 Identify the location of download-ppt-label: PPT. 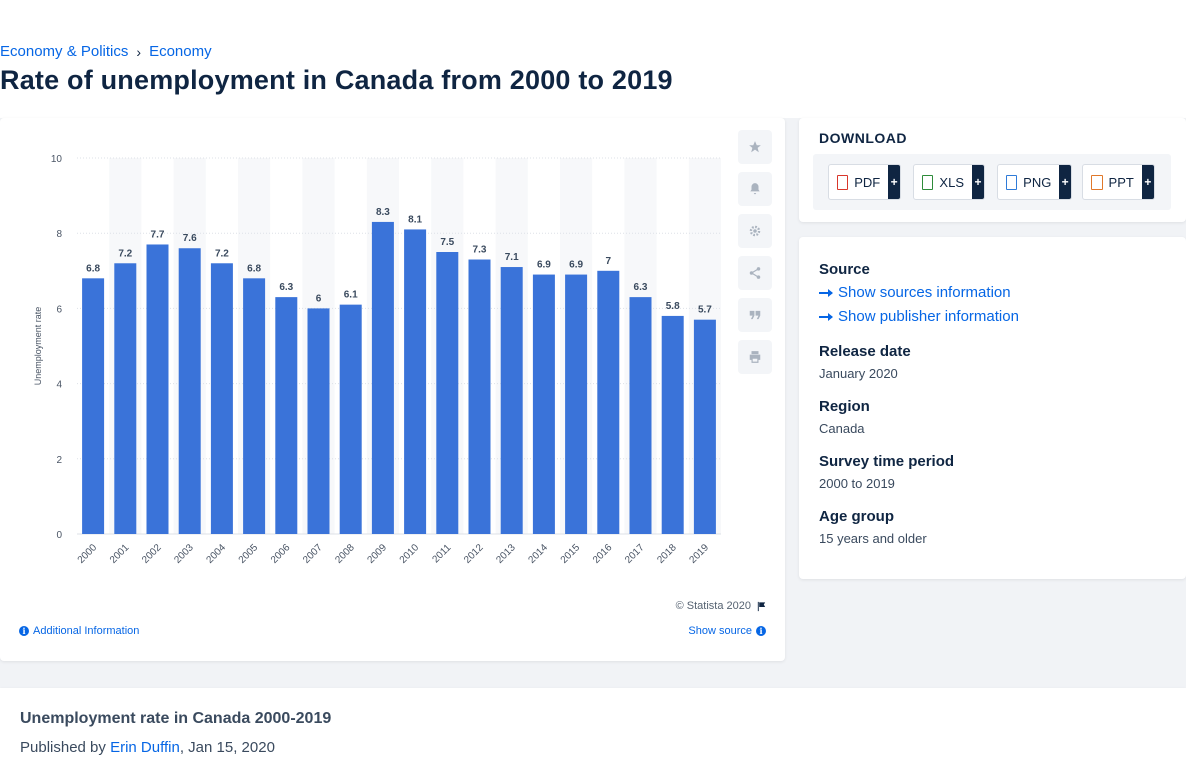
(1121, 182).